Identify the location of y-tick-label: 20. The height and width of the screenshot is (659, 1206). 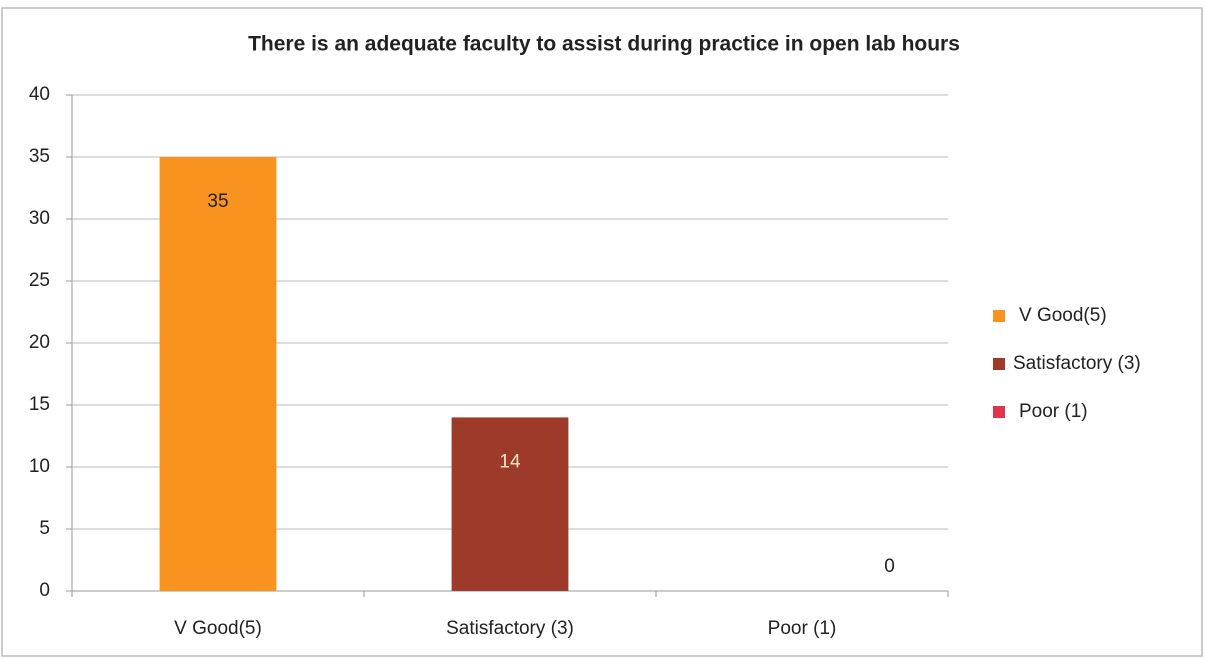
(39, 342).